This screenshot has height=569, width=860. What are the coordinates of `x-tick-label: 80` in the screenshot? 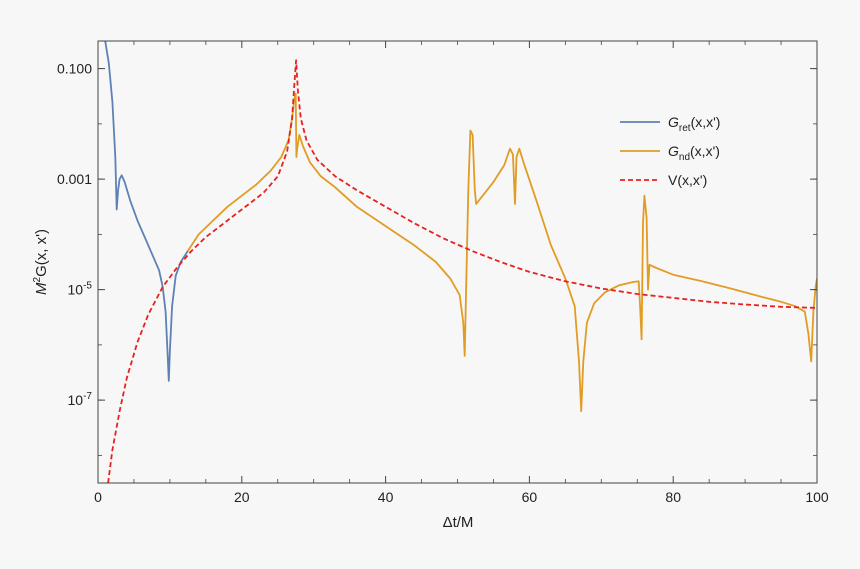 It's located at (673, 497).